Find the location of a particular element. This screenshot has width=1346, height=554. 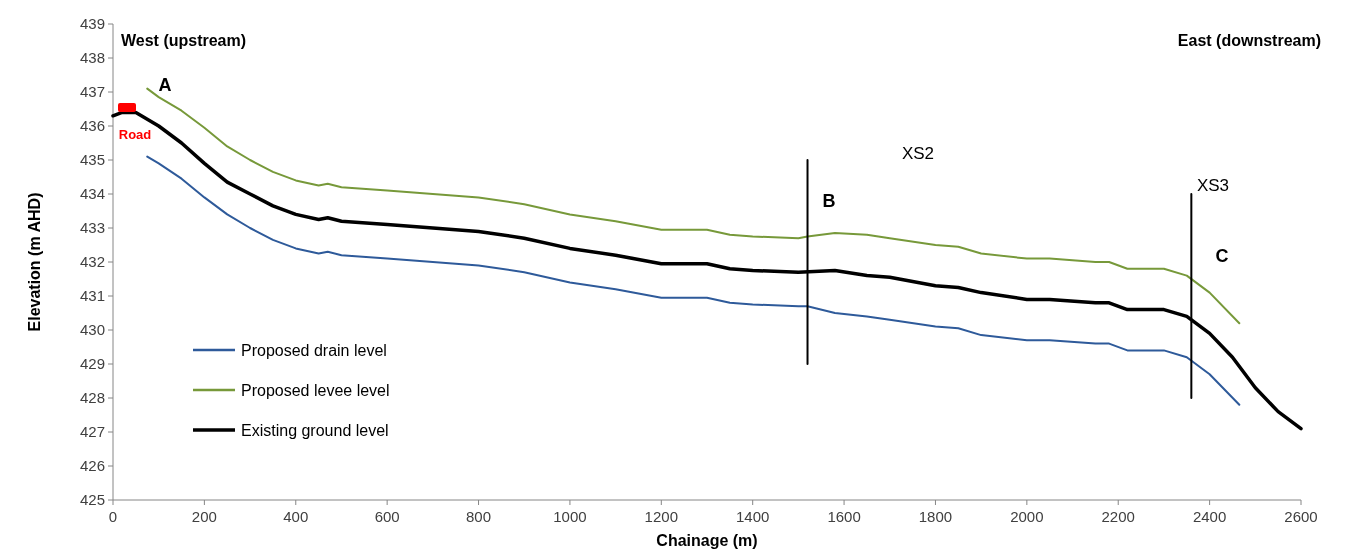

annotation: C is located at coordinates (1222, 256).